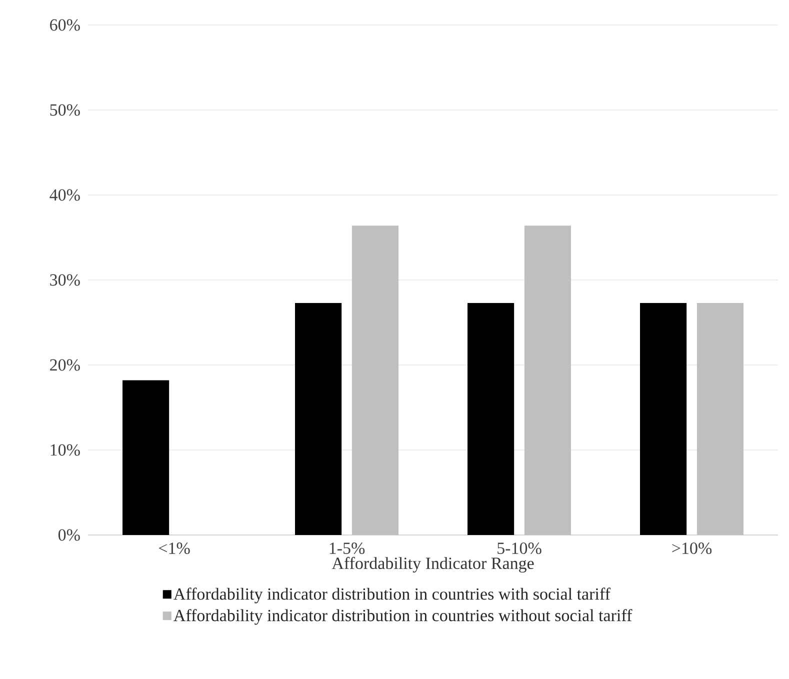 Image resolution: width=789 pixels, height=679 pixels. I want to click on y-tick-label: 50%, so click(65, 110).